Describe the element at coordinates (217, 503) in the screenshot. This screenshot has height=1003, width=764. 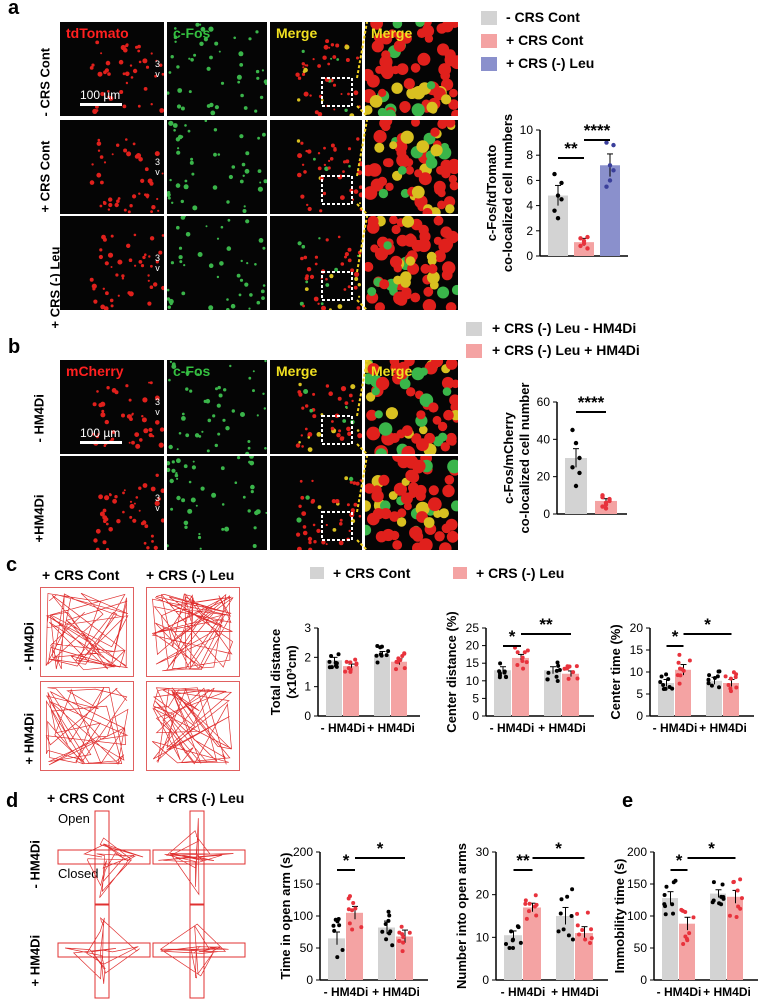
I see `micrograph-b-r2-c2` at that location.